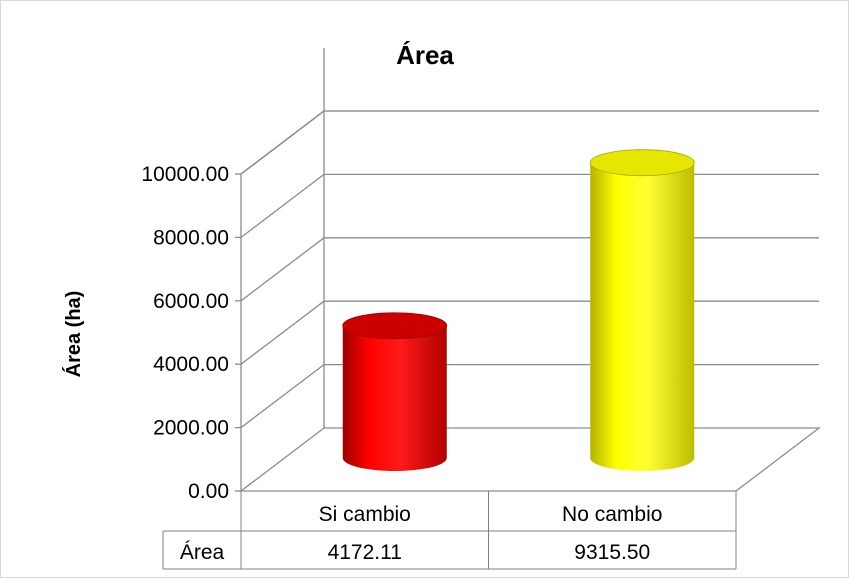 The image size is (849, 579). Describe the element at coordinates (191, 364) in the screenshot. I see `y-tick-label: 4000.00` at that location.